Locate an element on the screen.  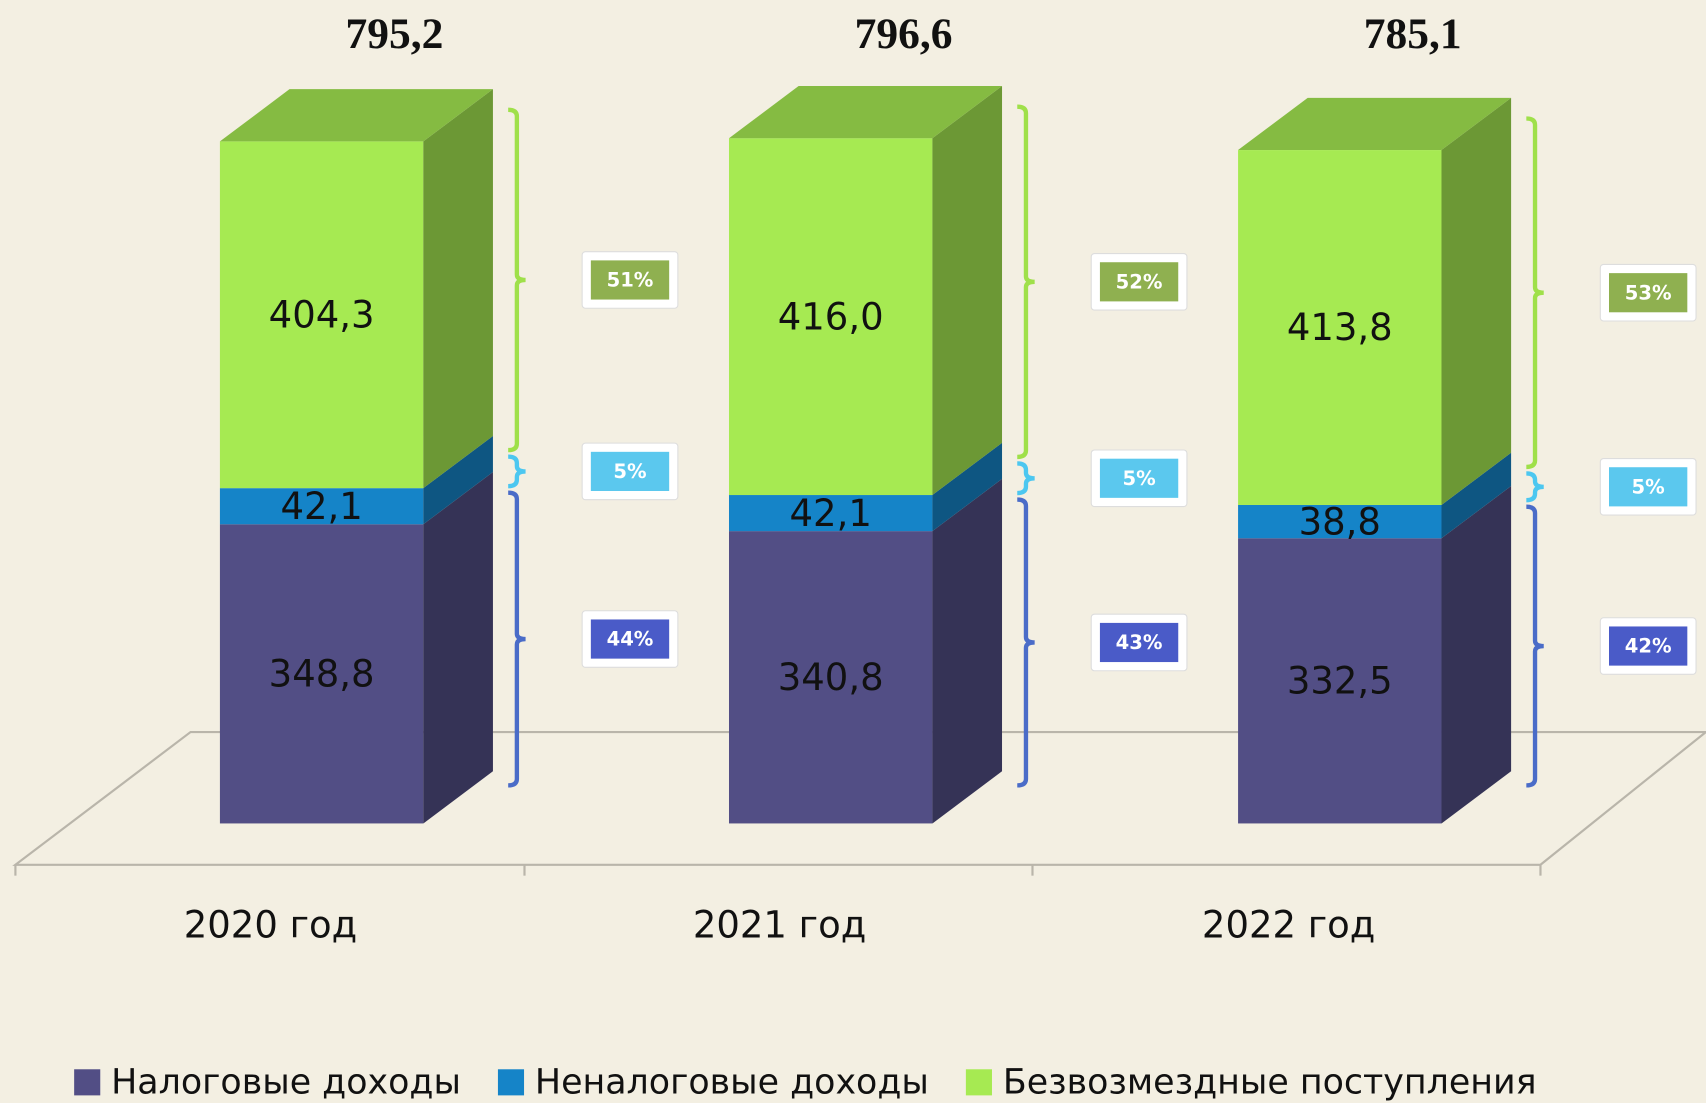
value-label: 348,8 is located at coordinates (322, 674).